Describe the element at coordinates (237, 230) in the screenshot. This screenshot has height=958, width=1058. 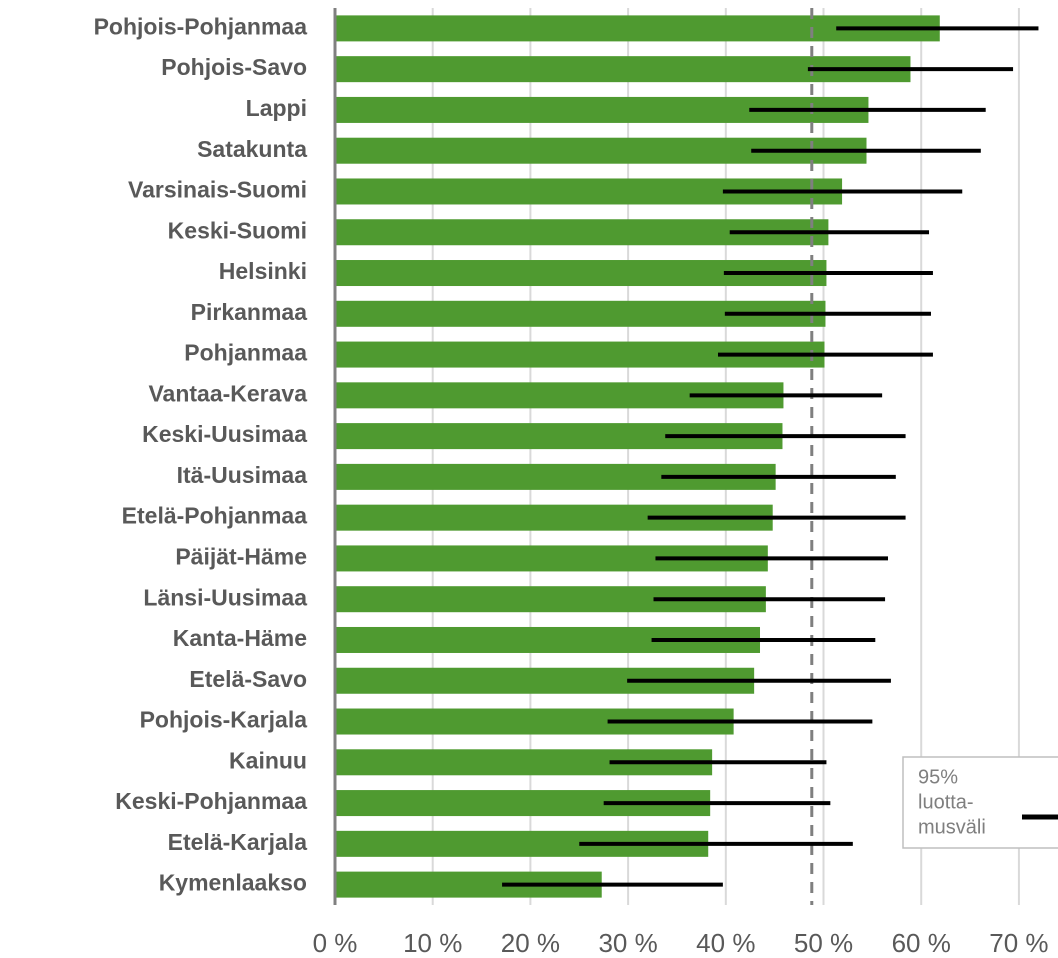
I see `category-label: Keski-Suomi` at that location.